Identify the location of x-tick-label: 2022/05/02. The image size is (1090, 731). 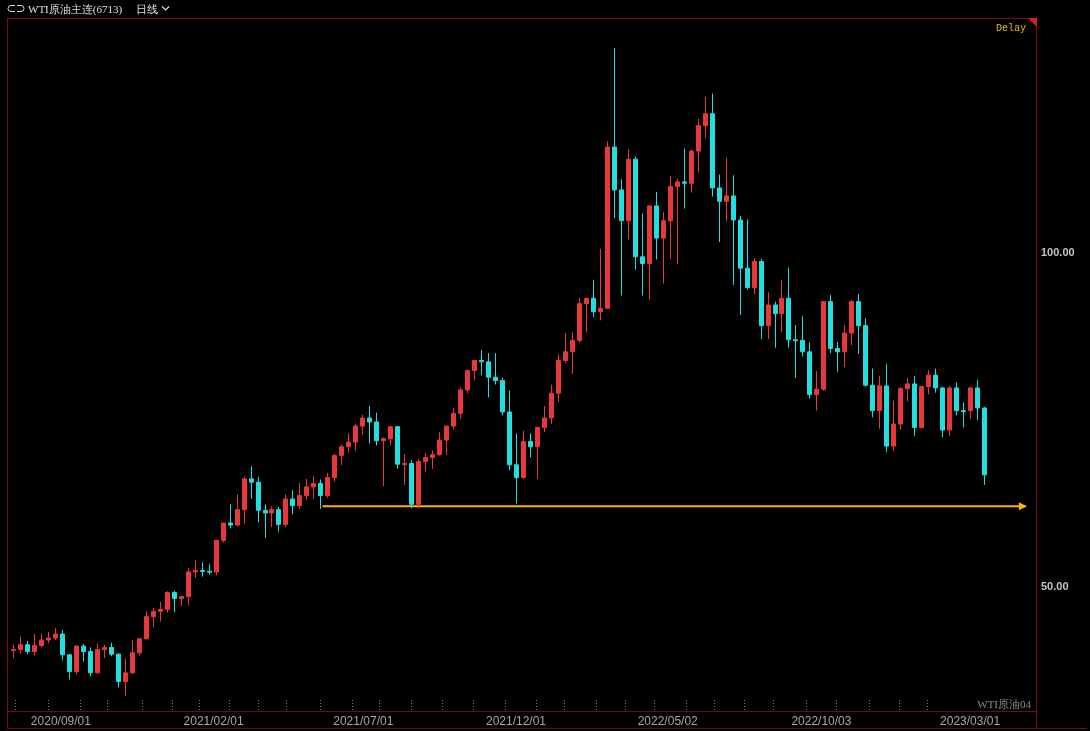
(668, 721).